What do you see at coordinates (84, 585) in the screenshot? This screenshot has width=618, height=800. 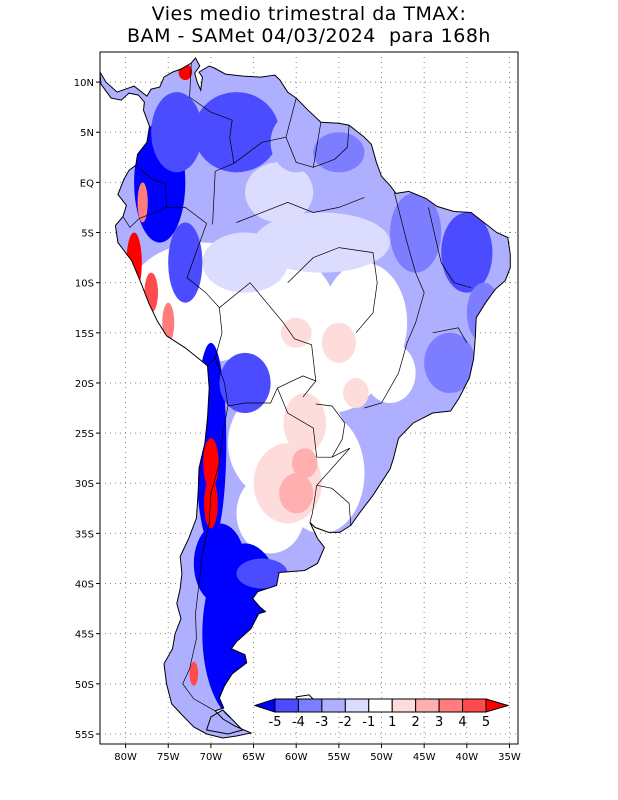 I see `lat-tick-label: 40S` at bounding box center [84, 585].